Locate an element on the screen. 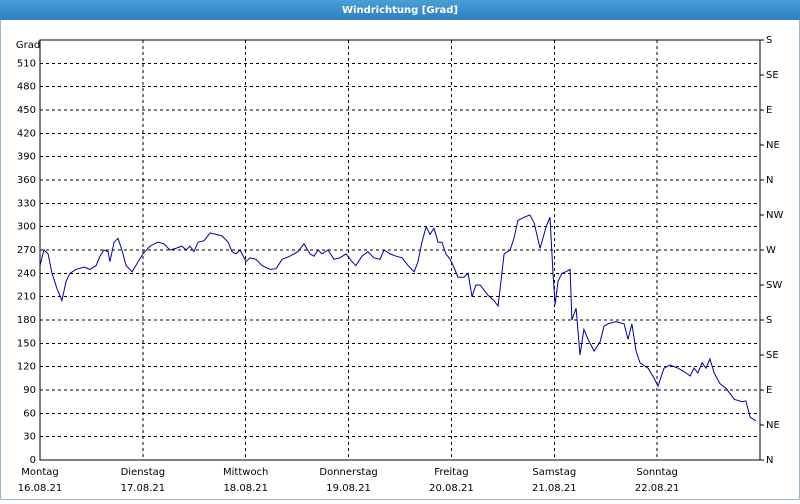 The image size is (800, 504). x-tick-label: Mittwoch is located at coordinates (245, 472).